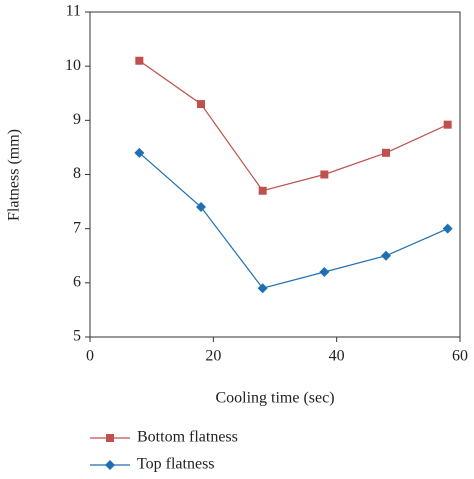 The width and height of the screenshot is (474, 479). What do you see at coordinates (73, 11) in the screenshot?
I see `y-tick-label: 11` at bounding box center [73, 11].